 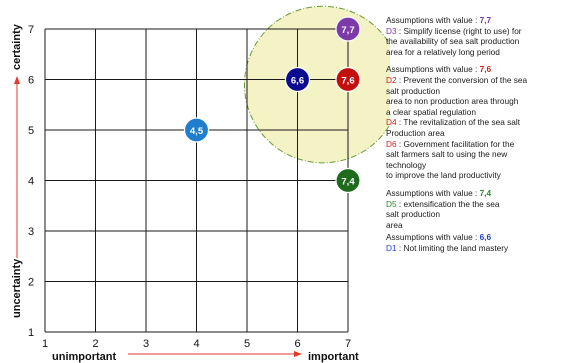 What do you see at coordinates (406, 164) in the screenshot?
I see `assumption-text: technology` at bounding box center [406, 164].